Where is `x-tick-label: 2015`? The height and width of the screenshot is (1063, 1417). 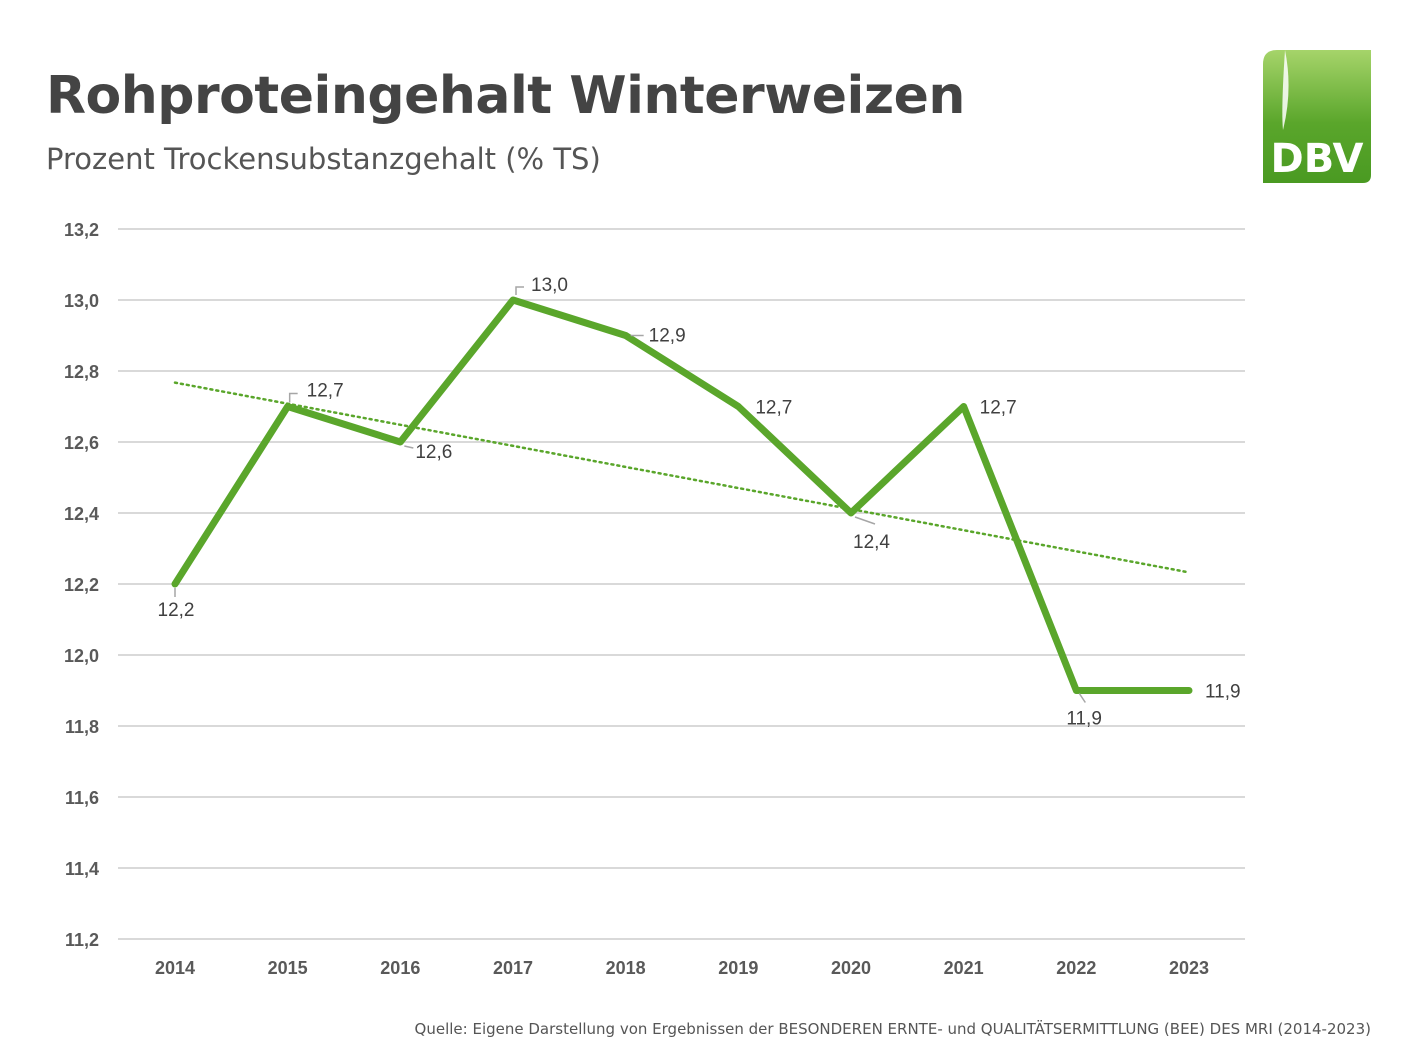 x-tick-label: 2015 is located at coordinates (288, 968).